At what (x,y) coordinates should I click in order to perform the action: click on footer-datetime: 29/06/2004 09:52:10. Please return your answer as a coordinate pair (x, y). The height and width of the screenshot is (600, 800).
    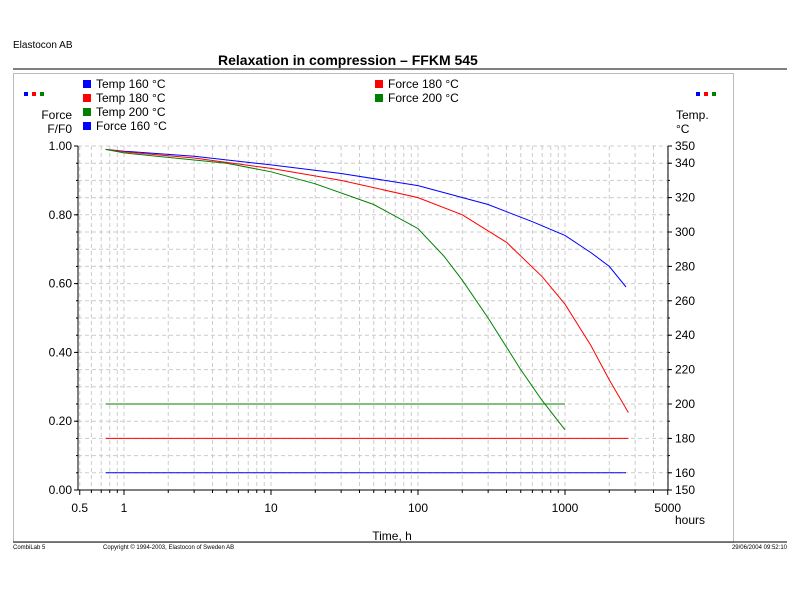
    Looking at the image, I should click on (759, 548).